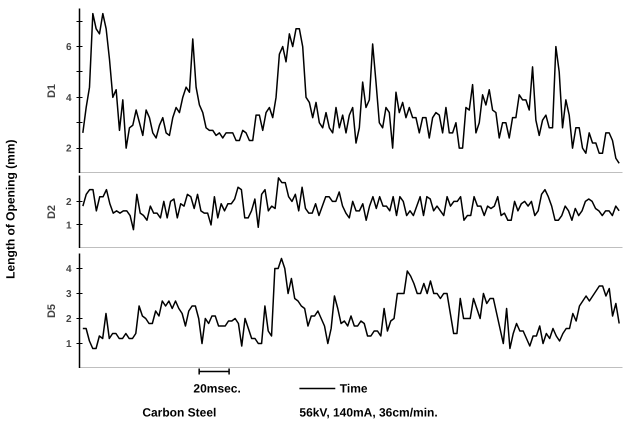 This screenshot has width=626, height=422. Describe the element at coordinates (354, 389) in the screenshot. I see `text: Time` at that location.